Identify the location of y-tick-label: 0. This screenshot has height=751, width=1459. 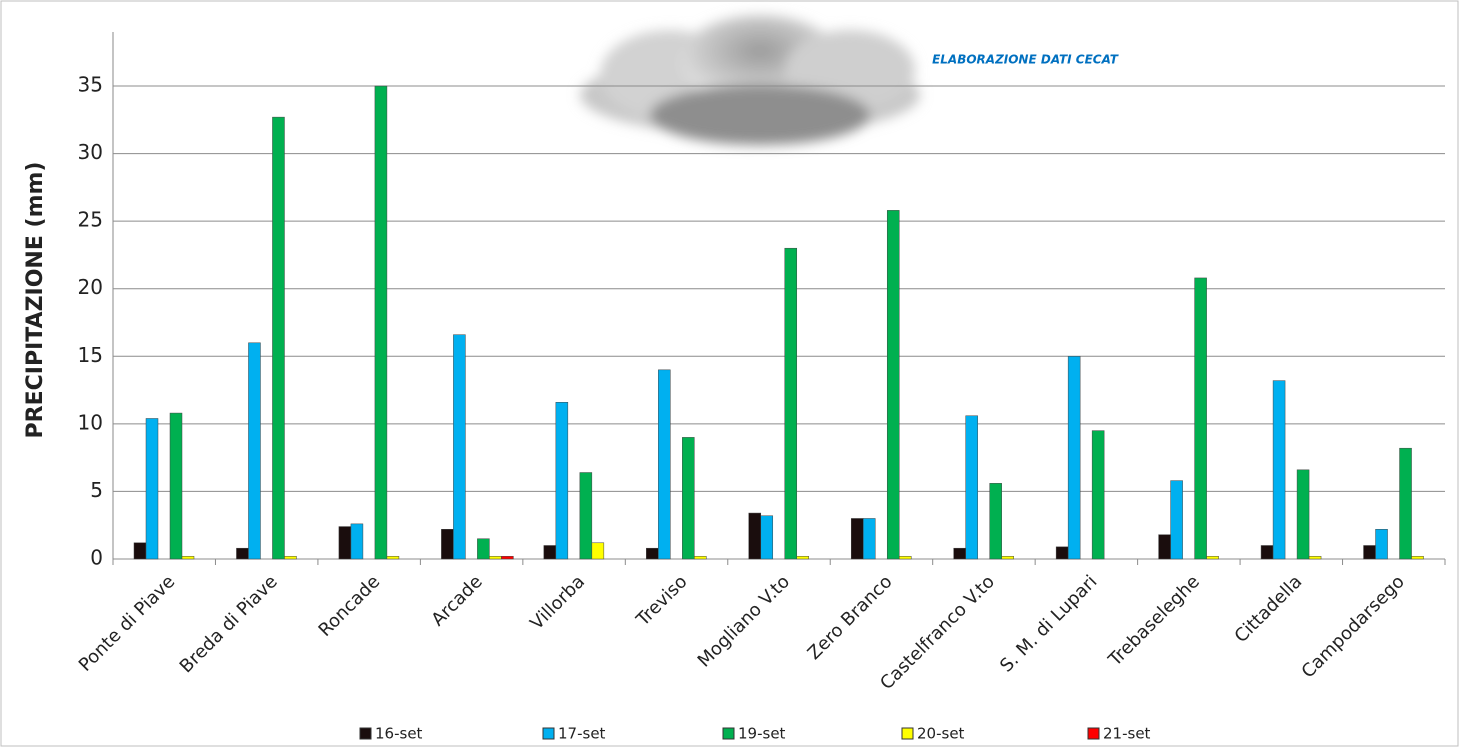
(96, 558).